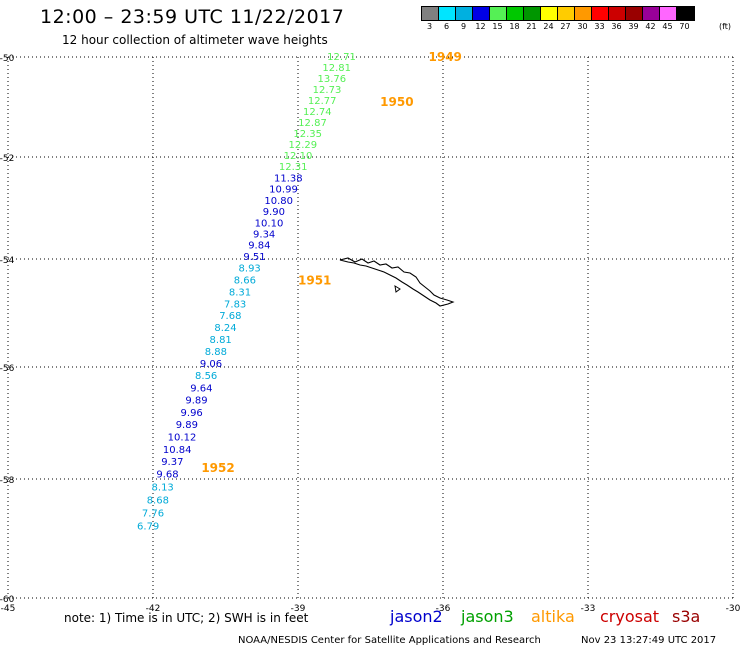 This screenshot has height=650, width=740. Describe the element at coordinates (7, 261) in the screenshot. I see `lat-label: -54` at that location.